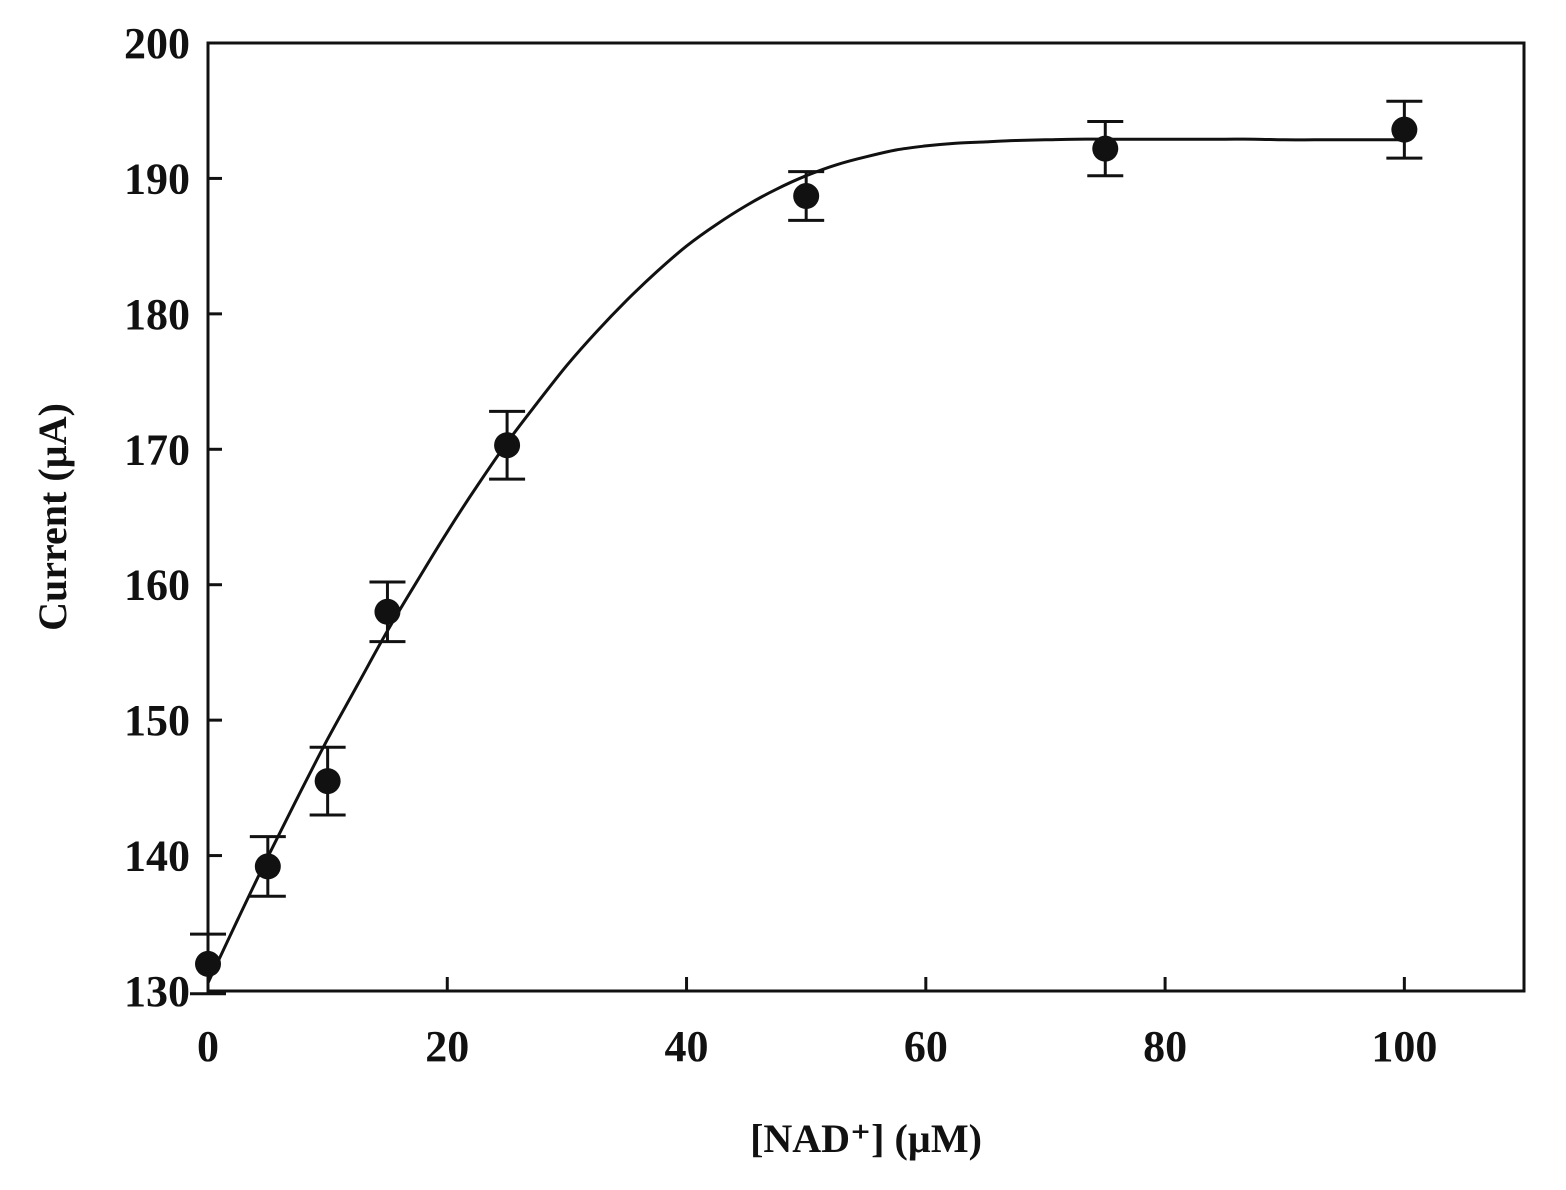  I want to click on y-tick-label: 140, so click(157, 856).